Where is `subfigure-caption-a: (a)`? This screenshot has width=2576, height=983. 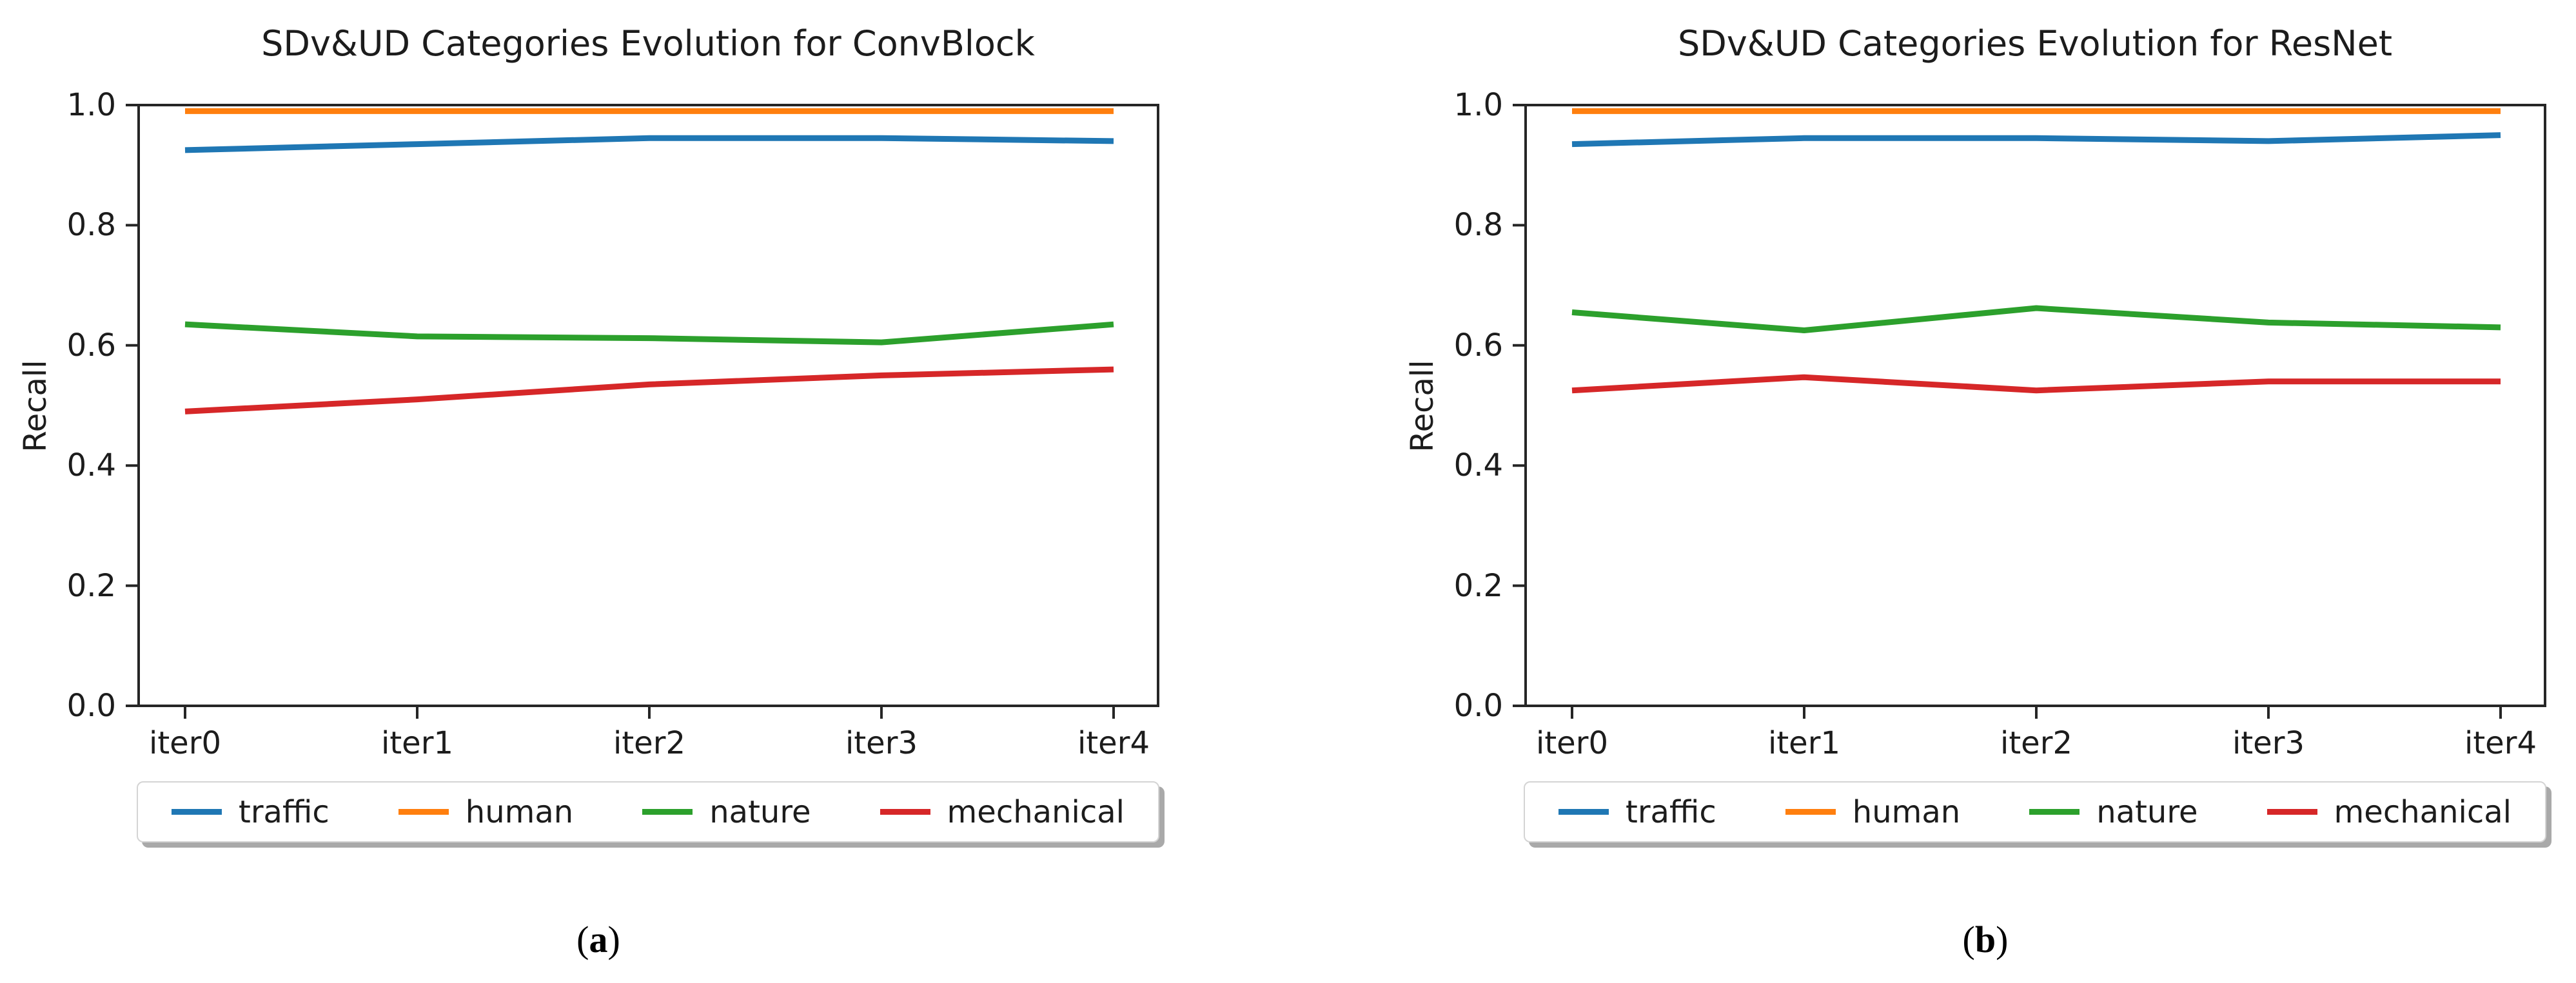
subfigure-caption-a: (a) is located at coordinates (598, 940).